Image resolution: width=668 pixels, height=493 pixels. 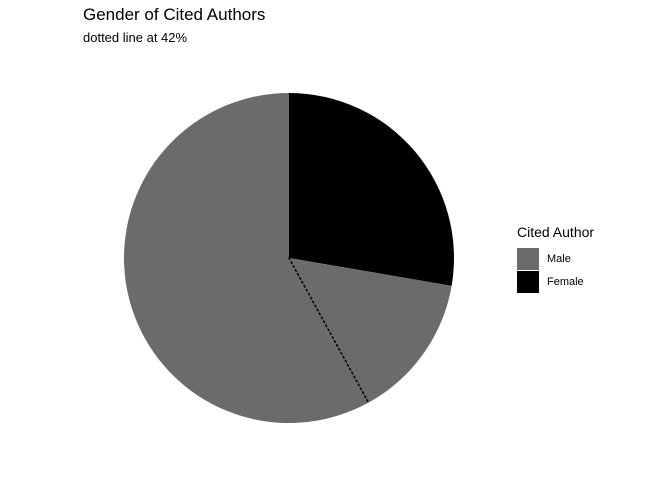 I want to click on legend-item-female: Female, so click(x=555, y=281).